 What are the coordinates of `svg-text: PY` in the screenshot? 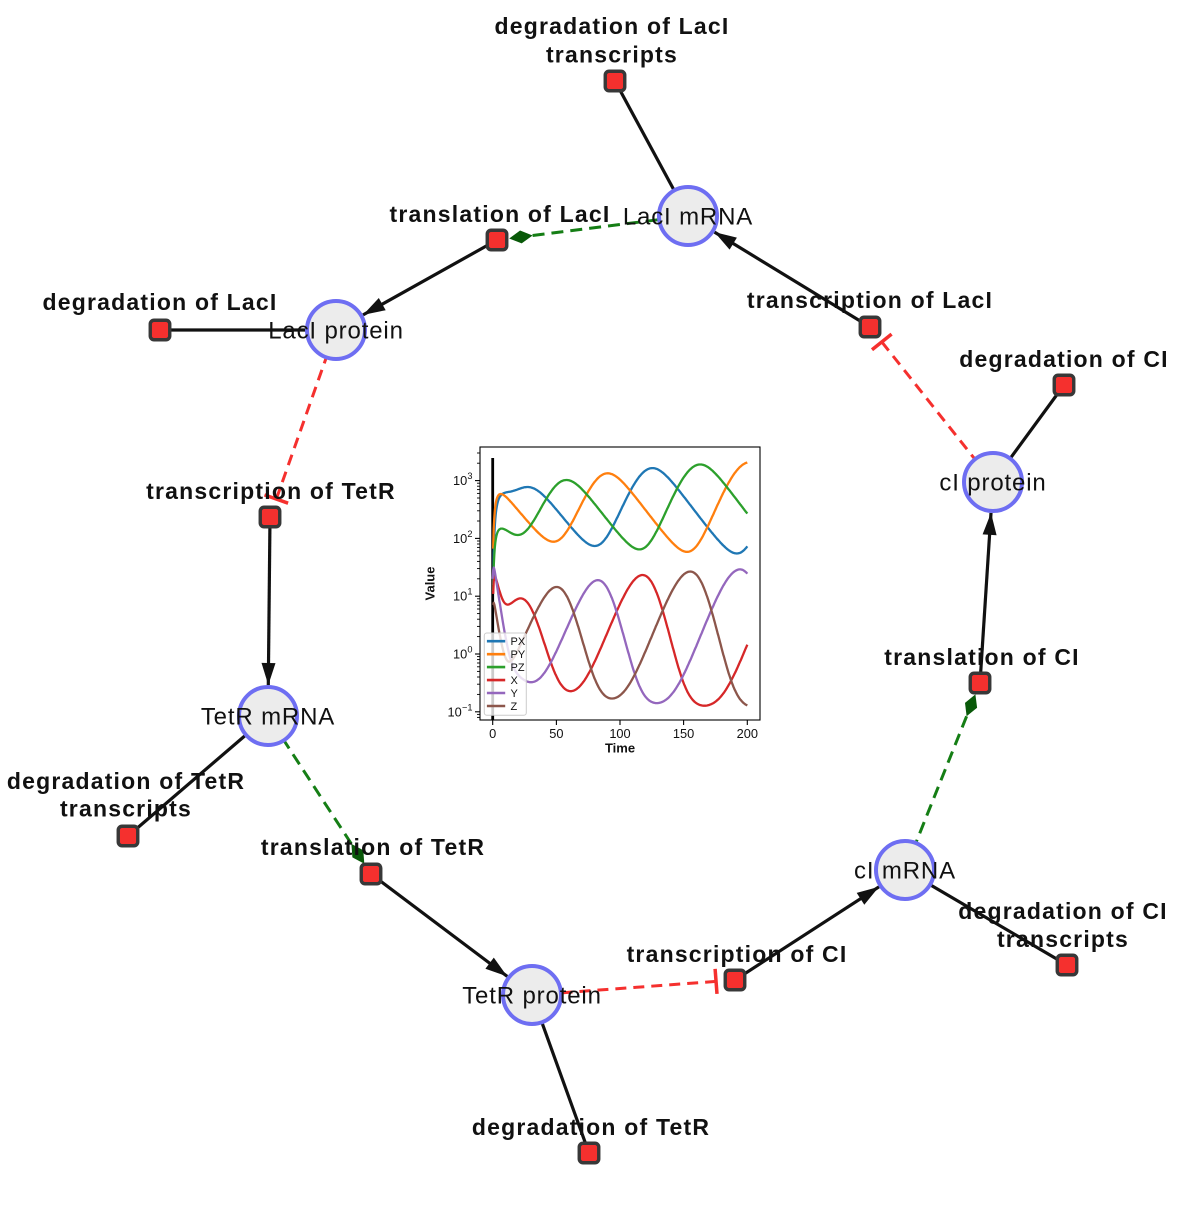 It's located at (518, 655).